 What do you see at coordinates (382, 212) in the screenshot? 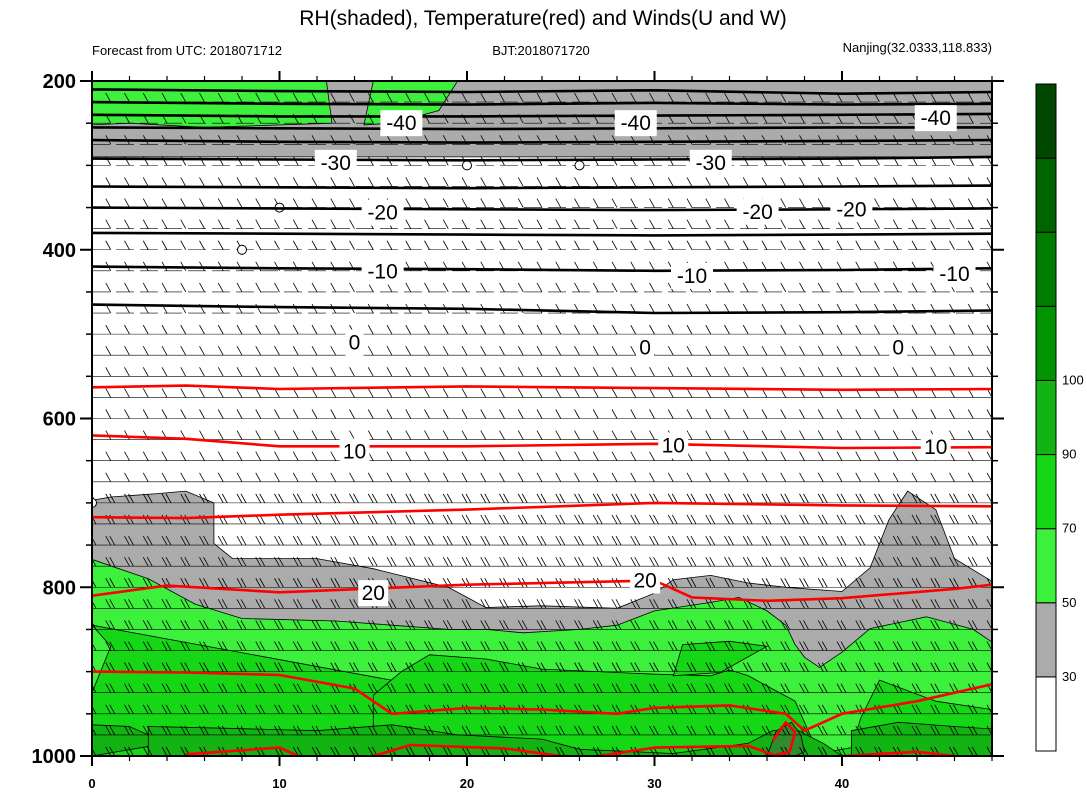
I see `contour-label: -20` at bounding box center [382, 212].